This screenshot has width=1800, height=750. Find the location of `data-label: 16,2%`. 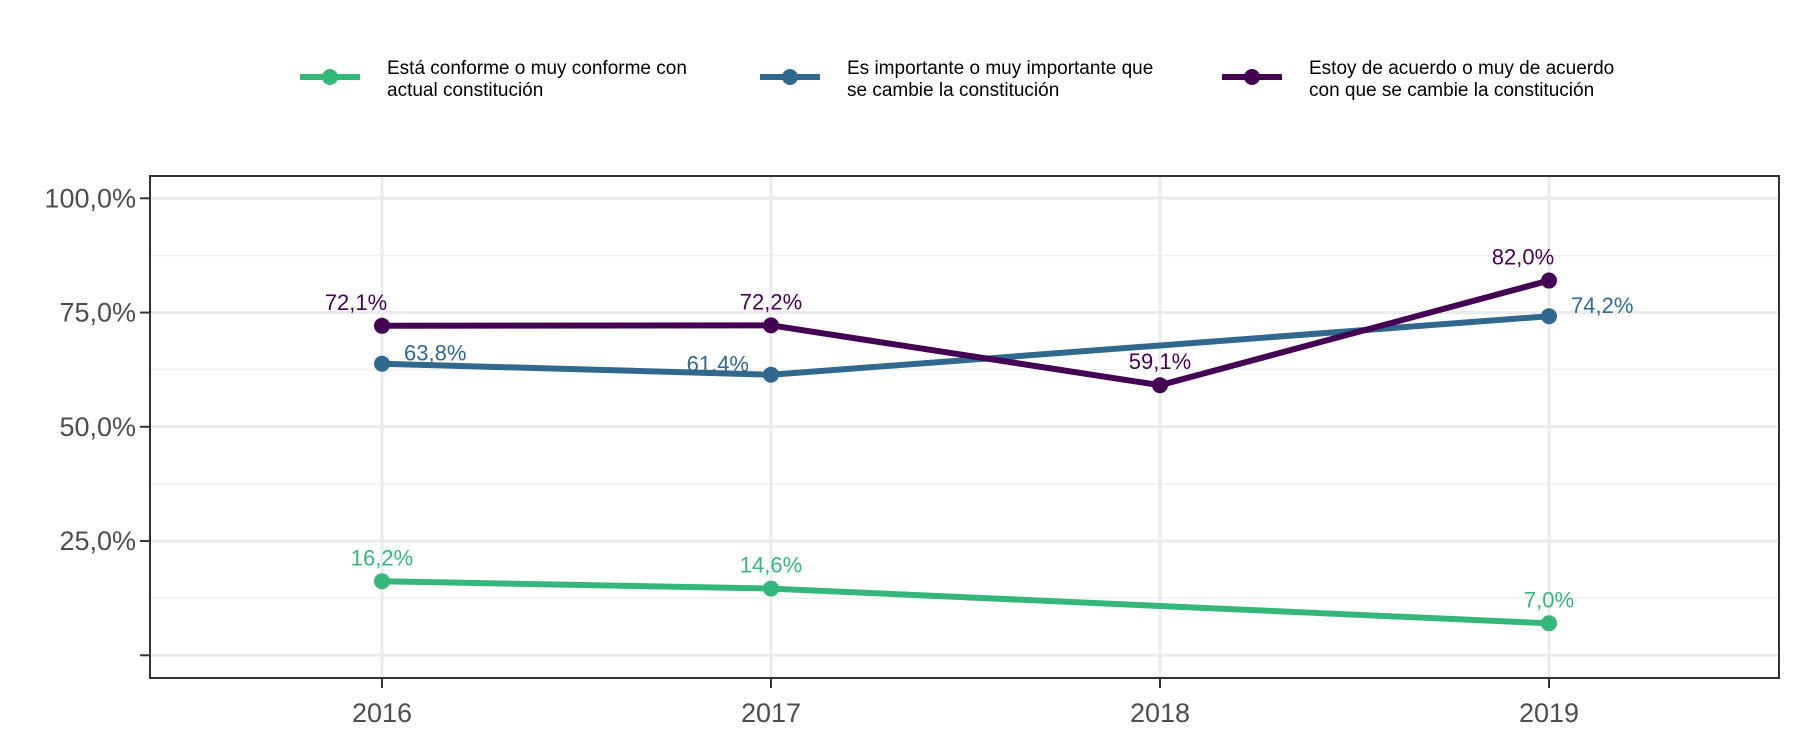

data-label: 16,2% is located at coordinates (382, 557).